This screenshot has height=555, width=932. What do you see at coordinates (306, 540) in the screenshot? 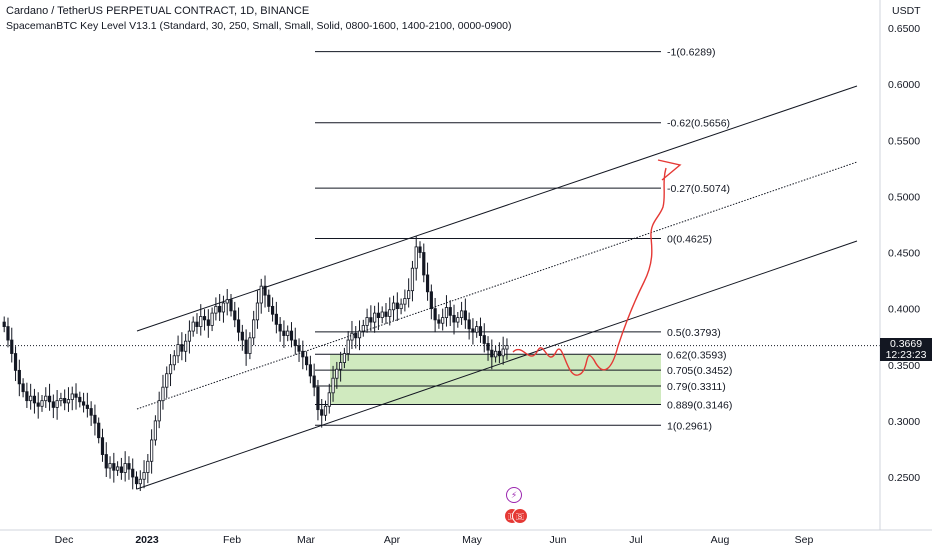
I see `x-tick-label: Mar` at bounding box center [306, 540].